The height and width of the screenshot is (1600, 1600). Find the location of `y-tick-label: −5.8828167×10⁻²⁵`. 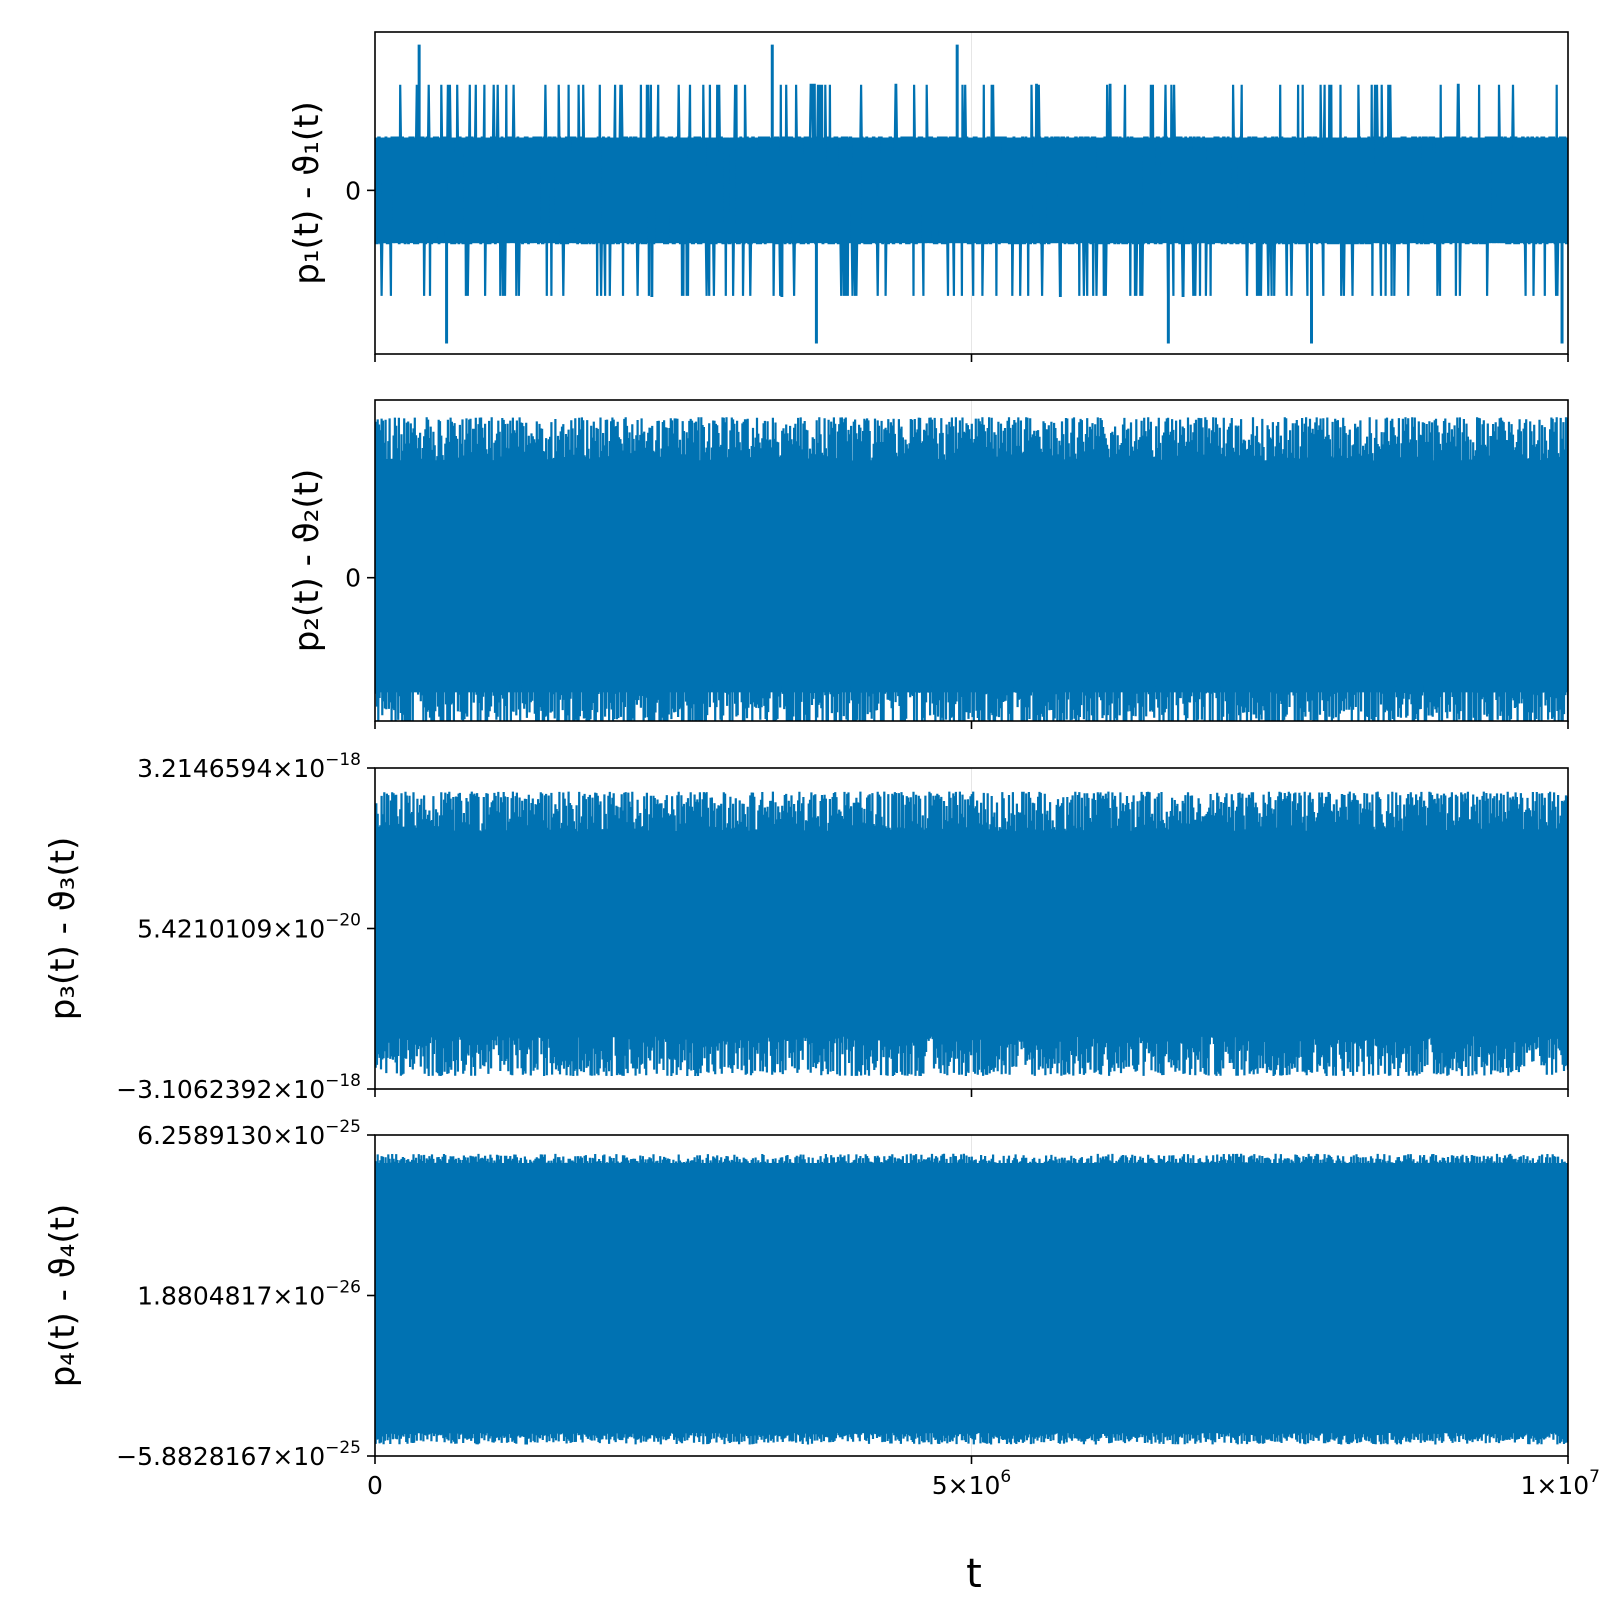

y-tick-label: −5.8828167×10⁻²⁵ is located at coordinates (238, 1454).